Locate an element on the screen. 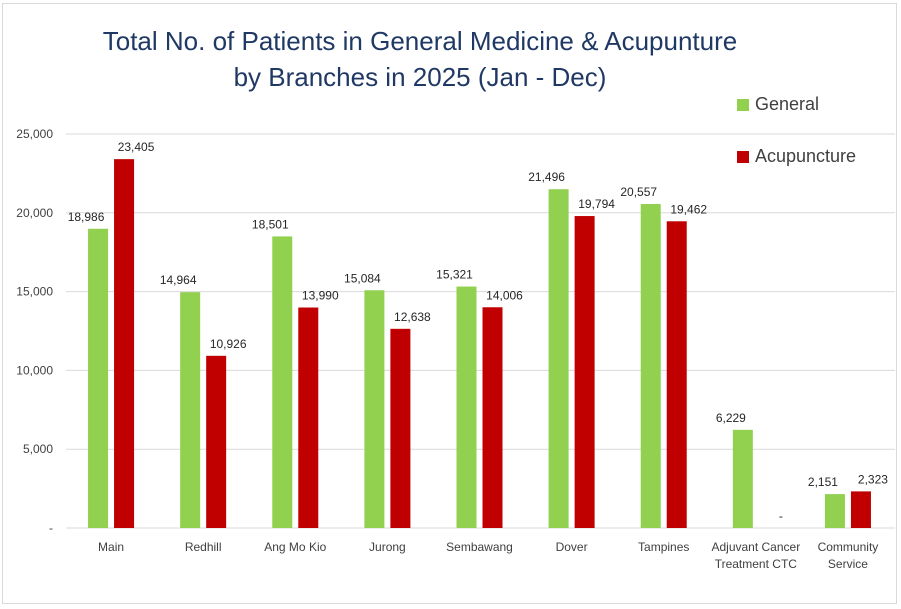 This screenshot has height=609, width=901. y-tick-label: 25,000 is located at coordinates (34, 134).